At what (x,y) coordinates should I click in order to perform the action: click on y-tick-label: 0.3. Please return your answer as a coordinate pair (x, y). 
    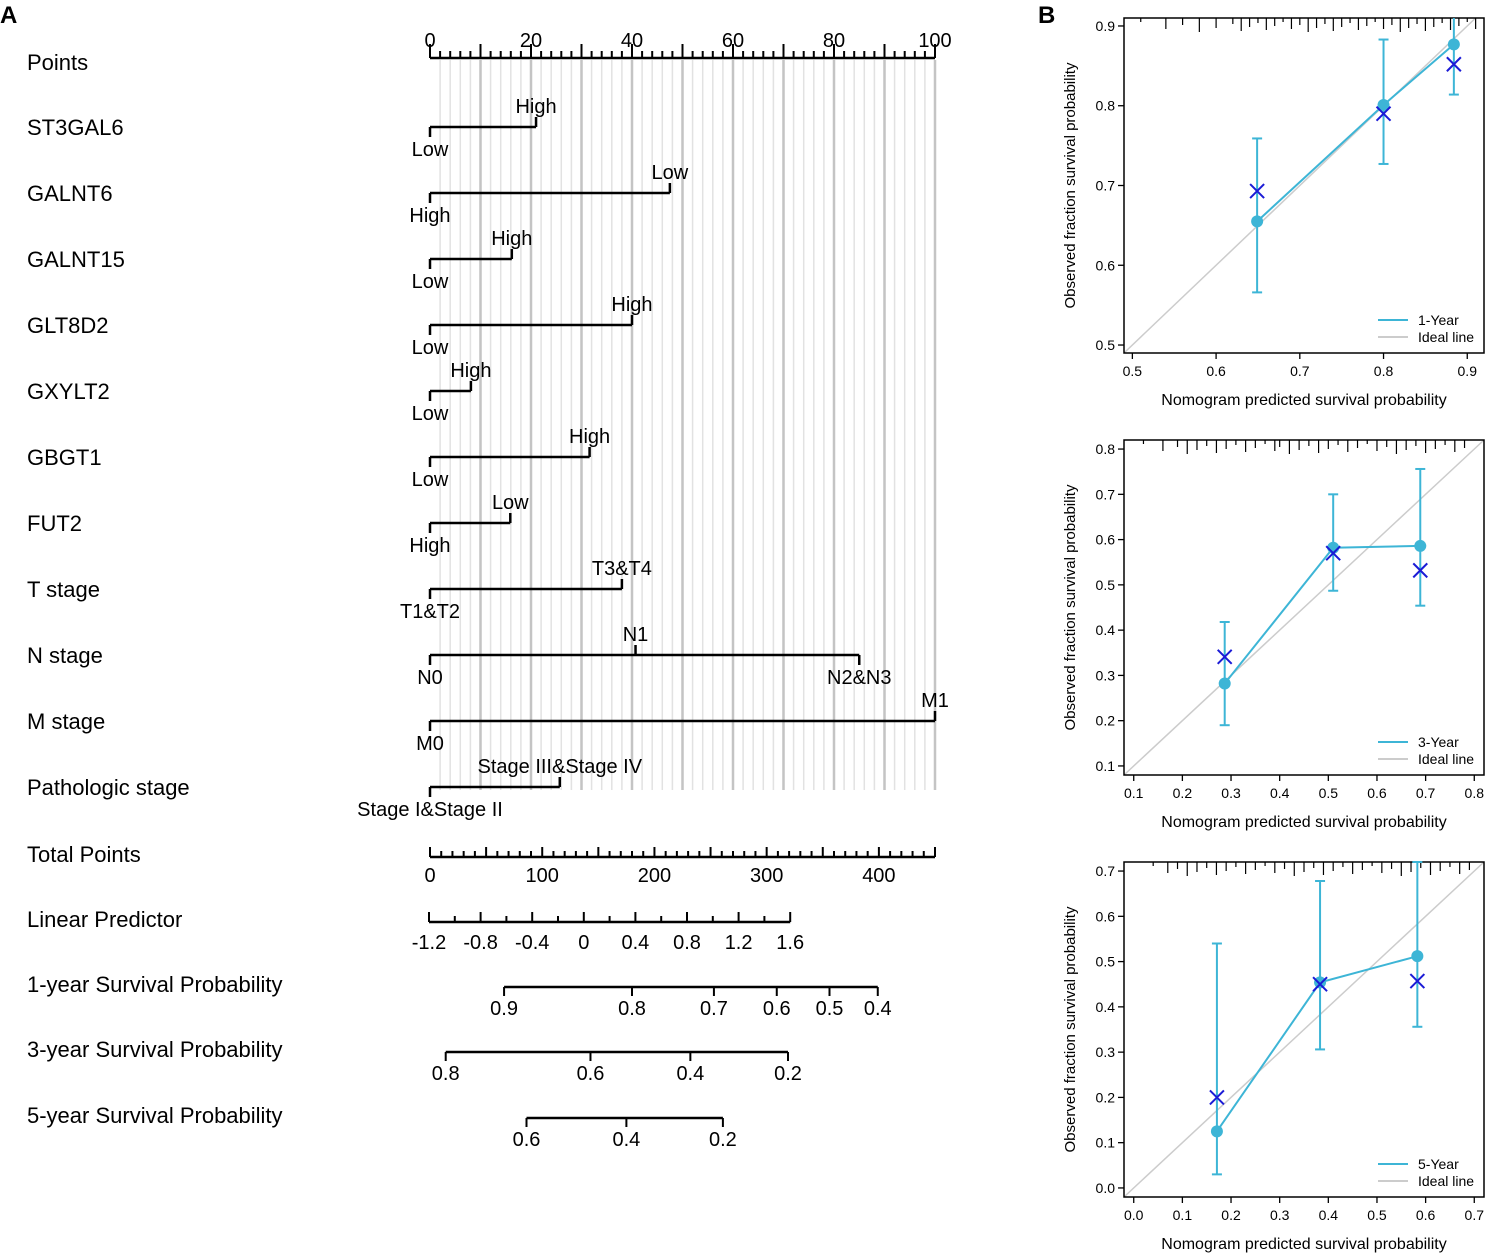
    Looking at the image, I should click on (1106, 1052).